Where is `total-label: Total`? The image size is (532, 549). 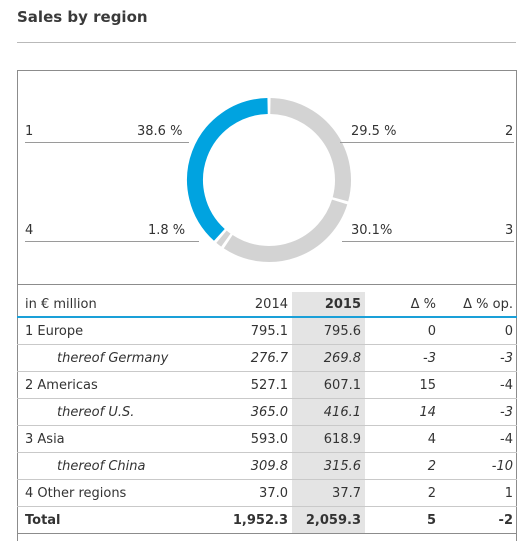
total-label: Total is located at coordinates (116, 520).